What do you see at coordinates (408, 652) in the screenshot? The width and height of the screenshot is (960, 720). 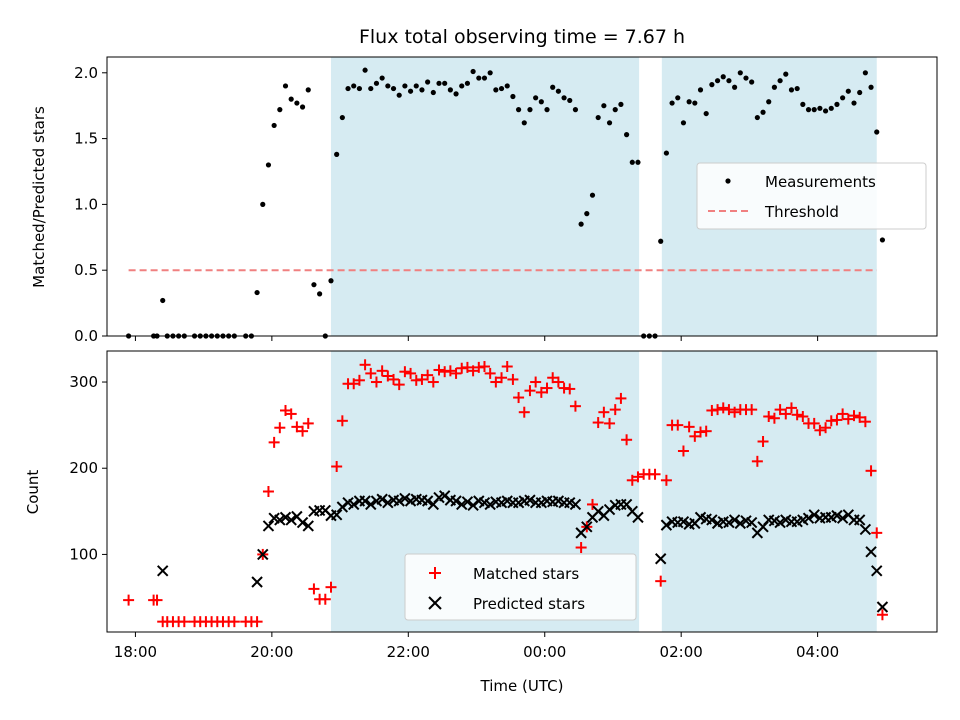 I see `bottom-xtick-label: 22:00` at bounding box center [408, 652].